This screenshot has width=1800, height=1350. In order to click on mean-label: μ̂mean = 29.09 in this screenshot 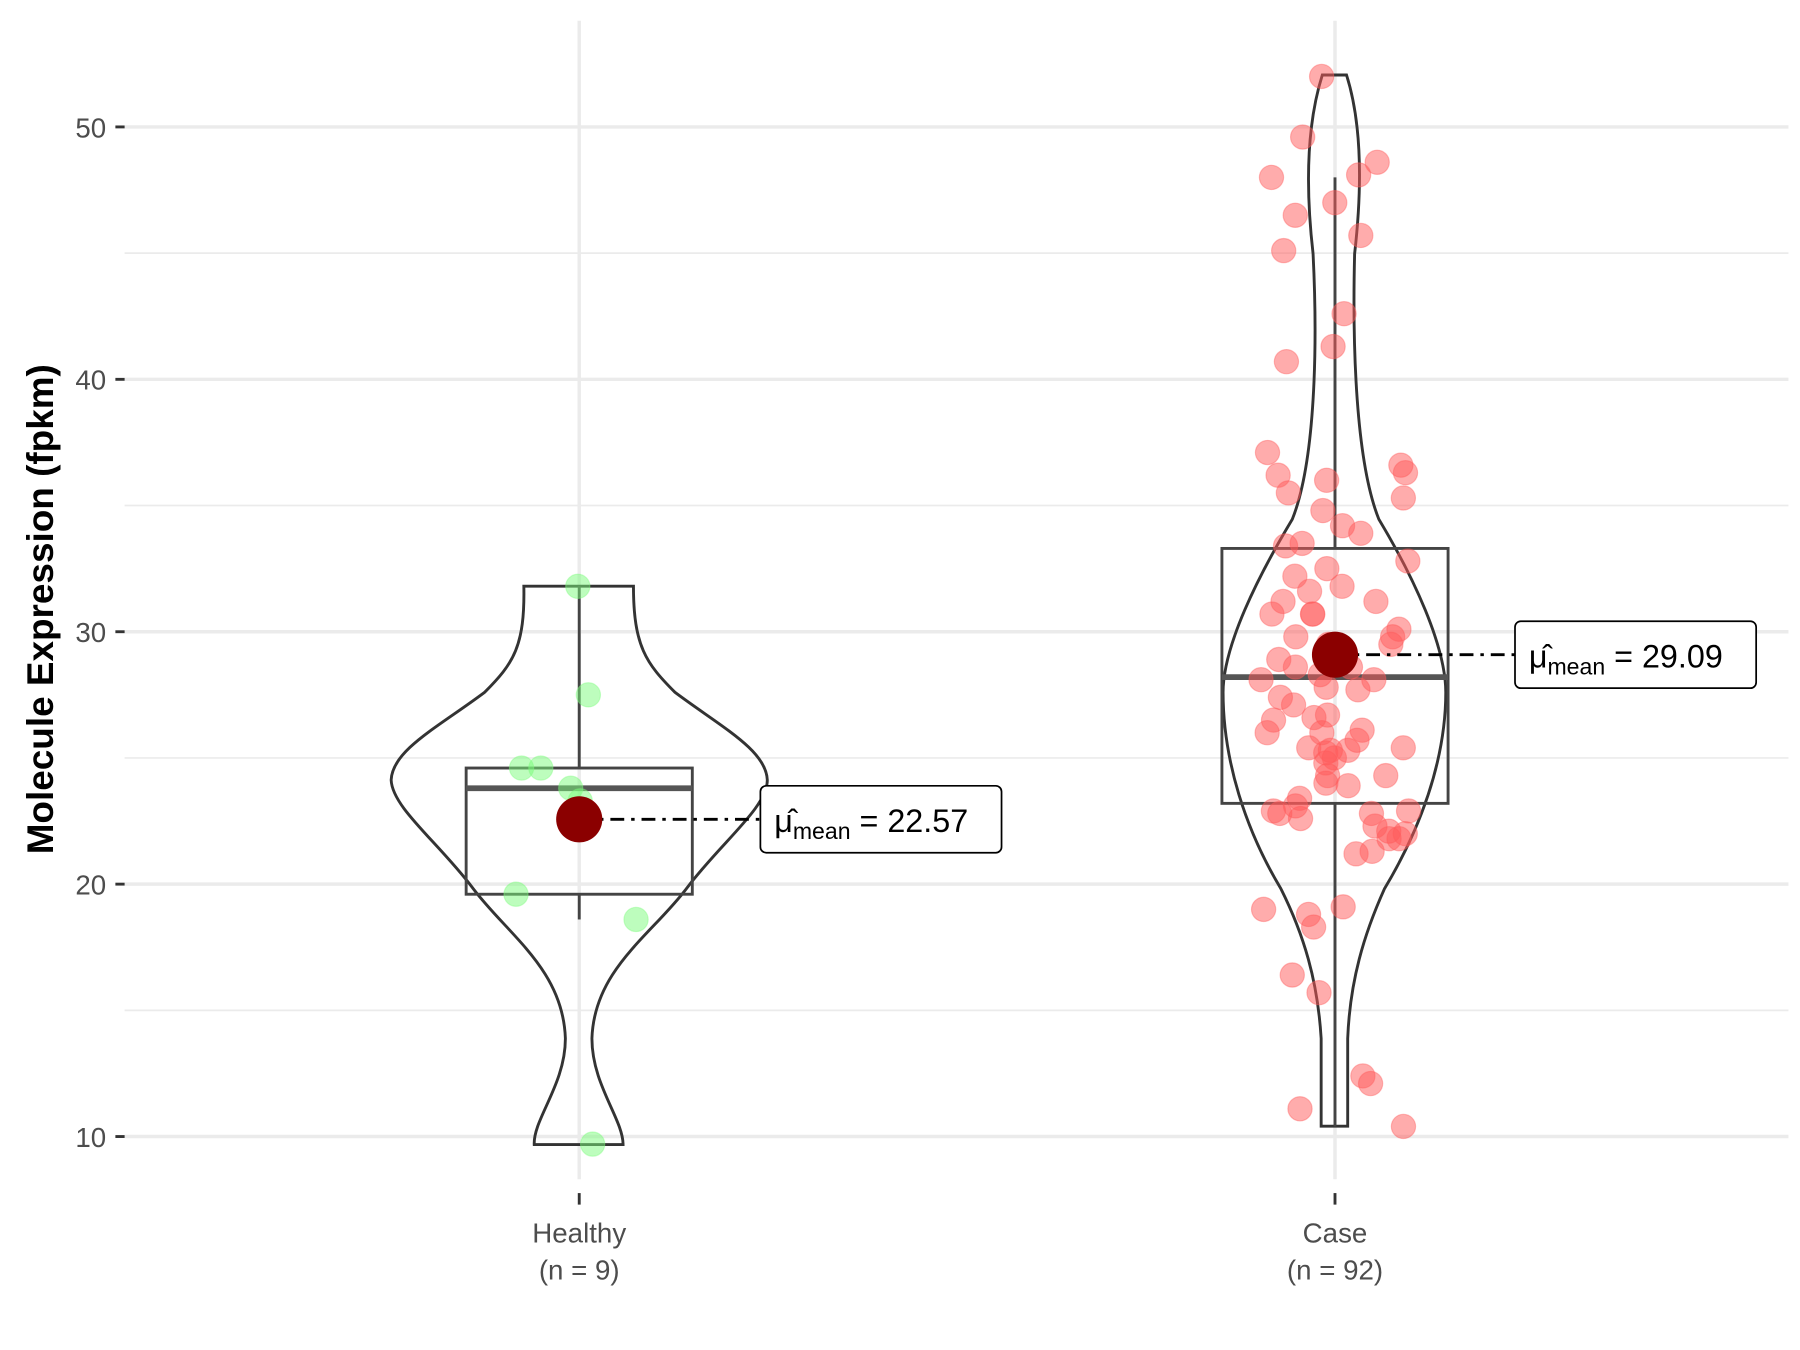, I will do `click(1626, 658)`.